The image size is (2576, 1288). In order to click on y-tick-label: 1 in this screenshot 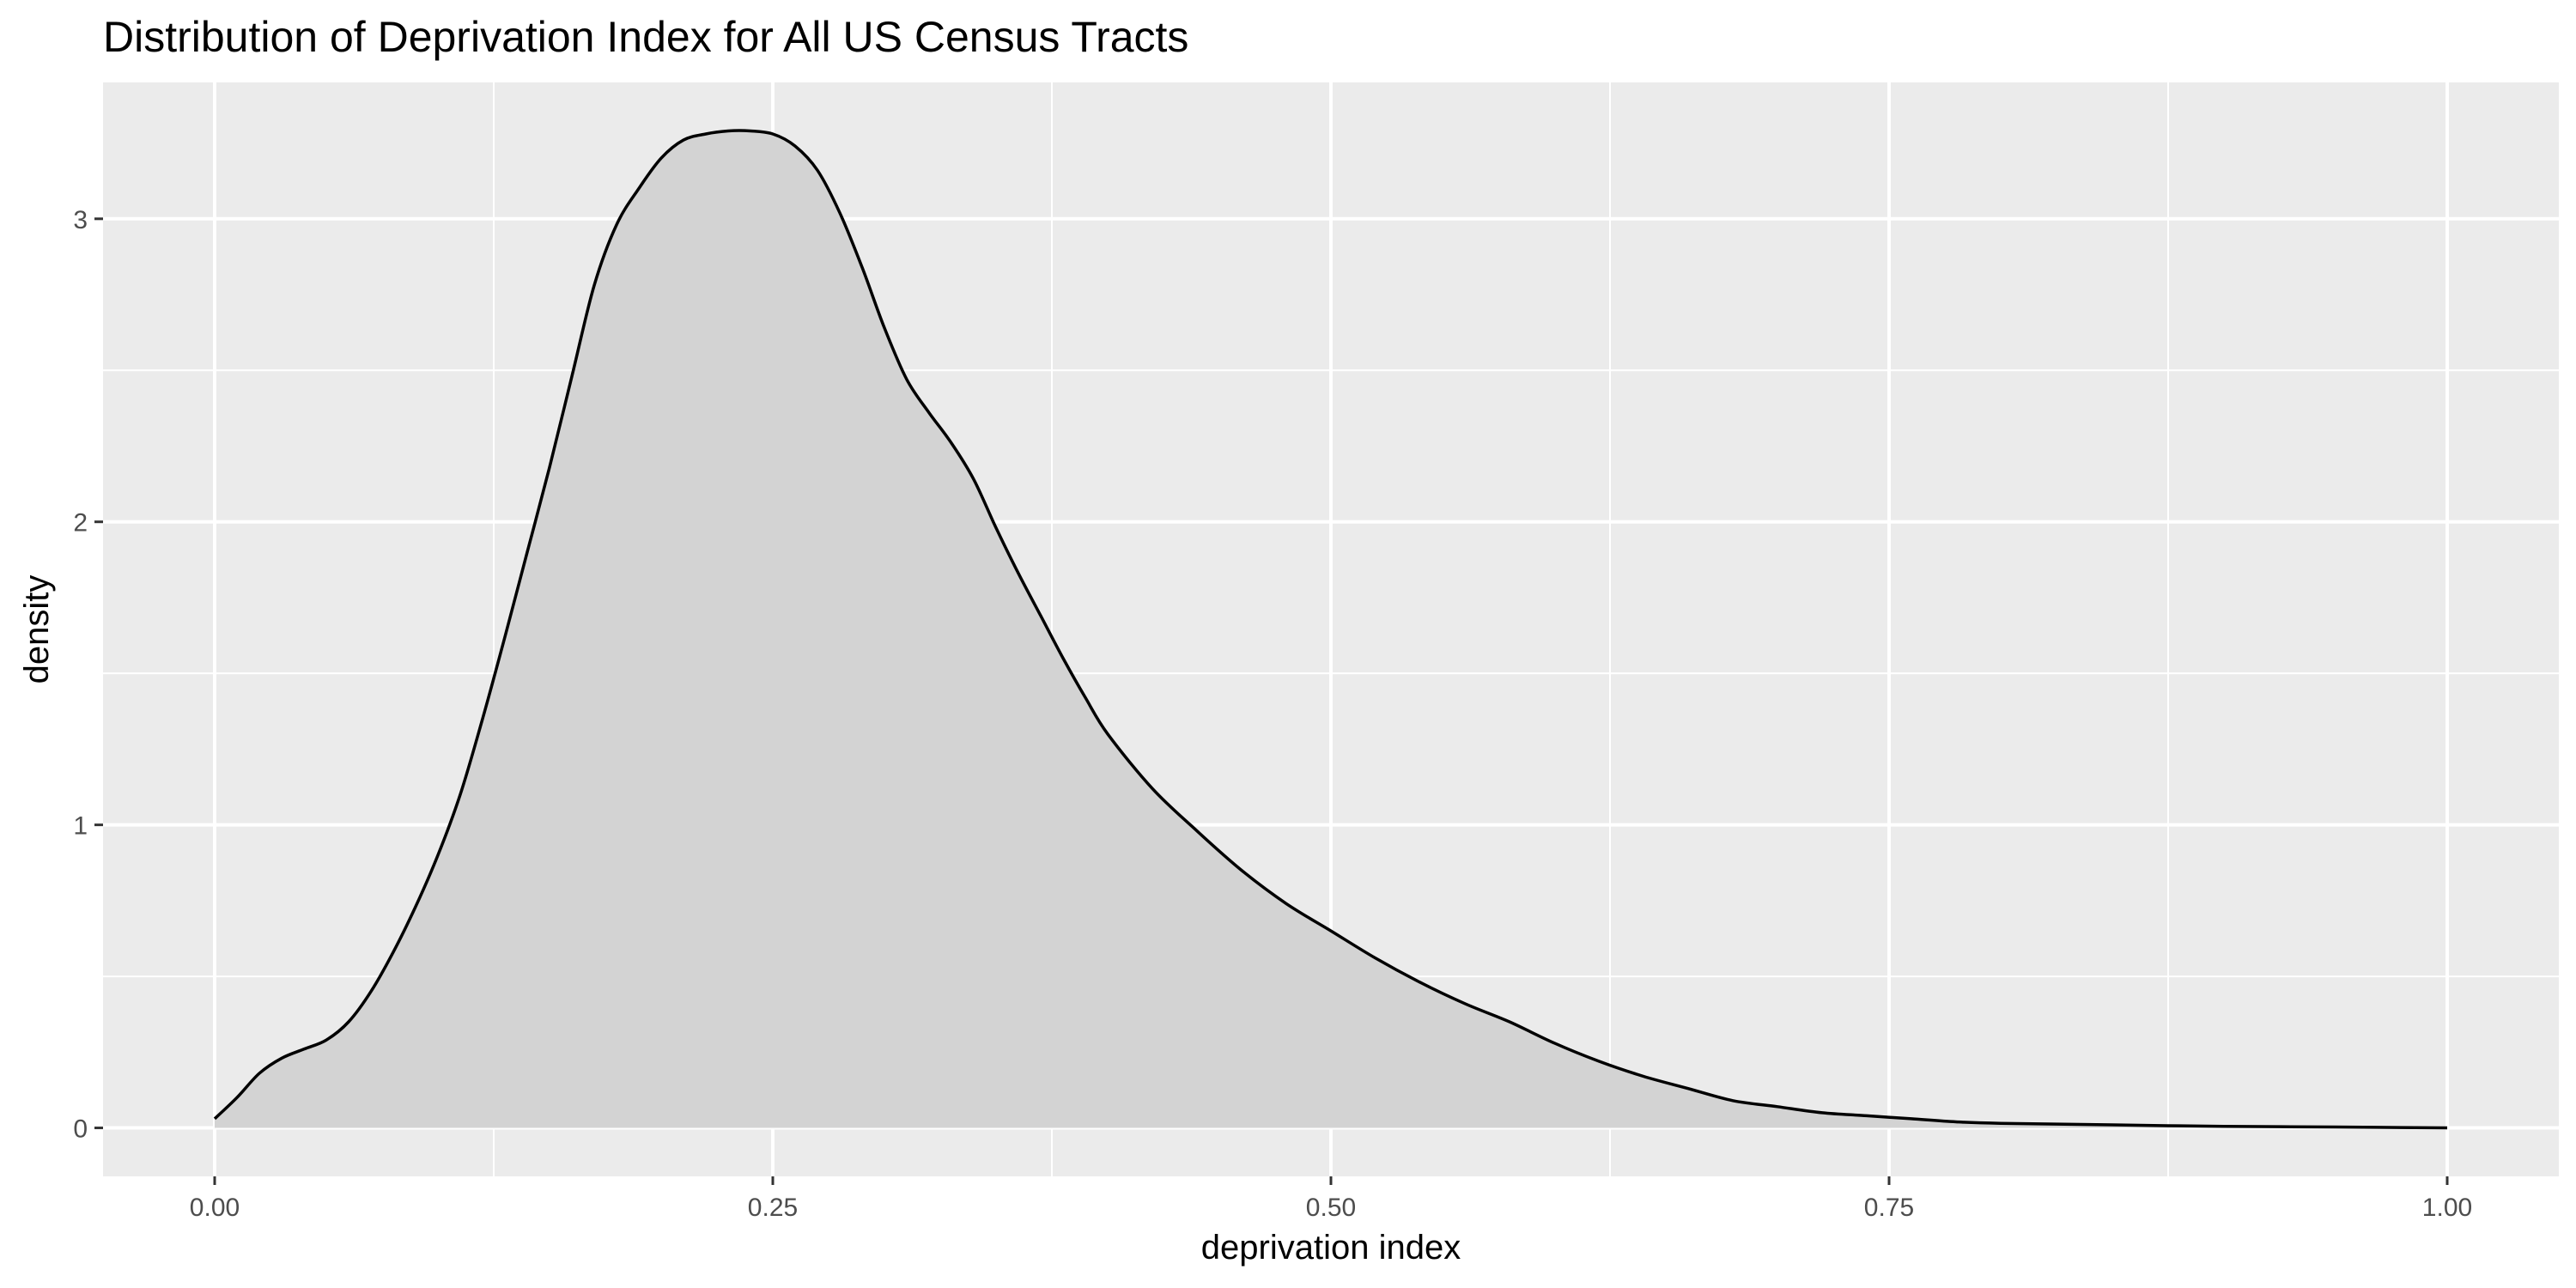, I will do `click(80, 826)`.